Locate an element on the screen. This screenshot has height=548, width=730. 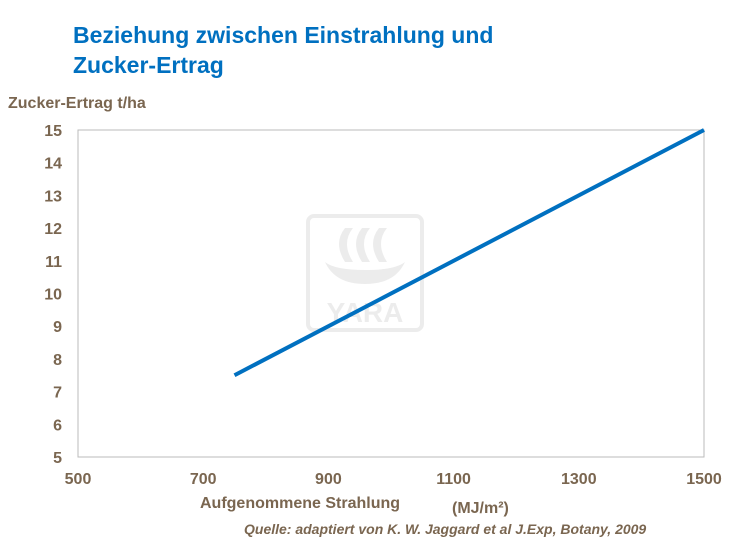
y-tick-label: 14 is located at coordinates (53, 164).